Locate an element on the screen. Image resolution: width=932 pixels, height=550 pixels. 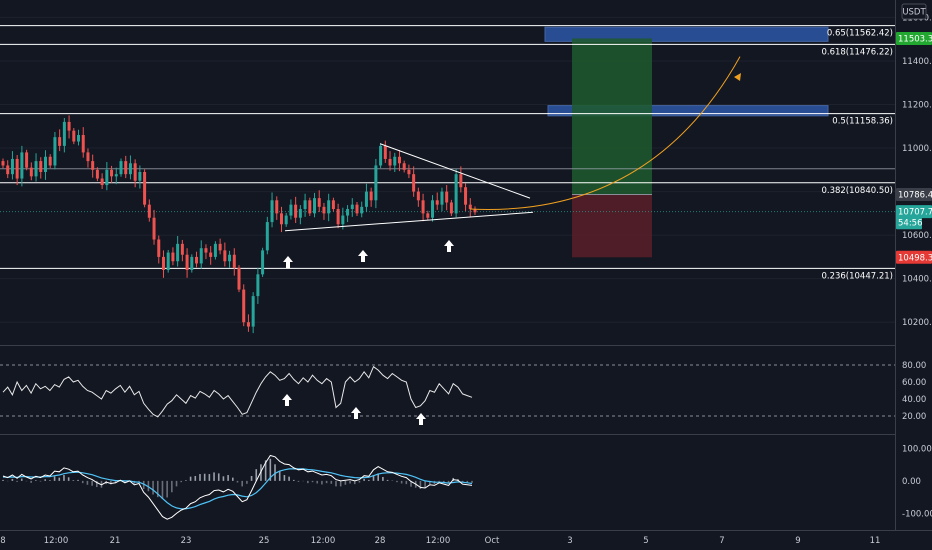
currency-box is located at coordinates (914, 11).